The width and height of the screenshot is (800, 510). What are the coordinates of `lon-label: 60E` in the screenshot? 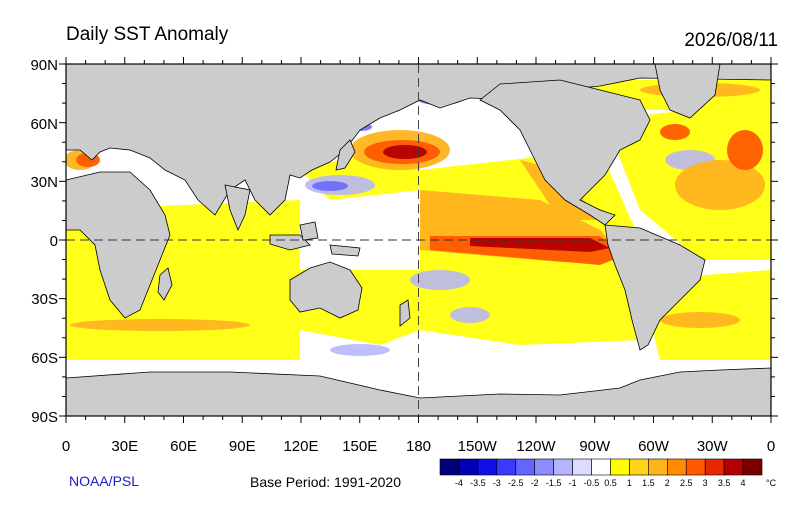 It's located at (183, 446).